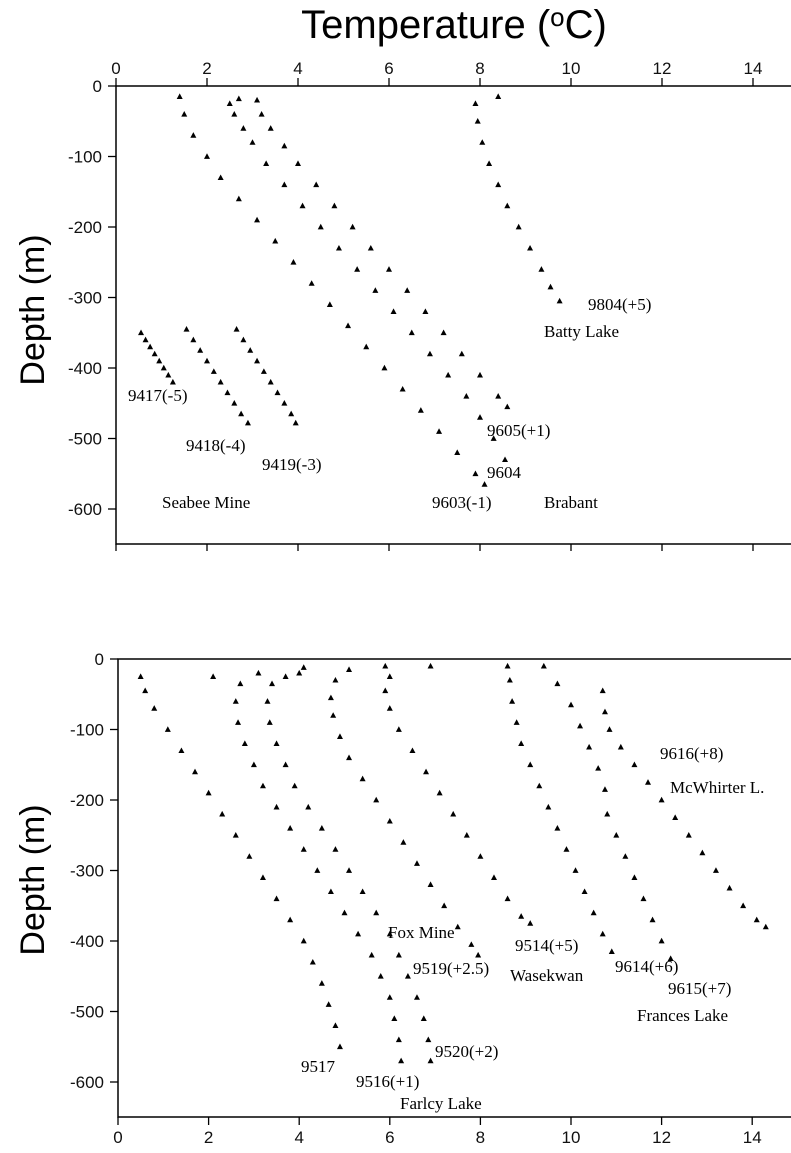 The width and height of the screenshot is (791, 1153). Describe the element at coordinates (518, 430) in the screenshot. I see `label-9605: 9605(+1)` at that location.